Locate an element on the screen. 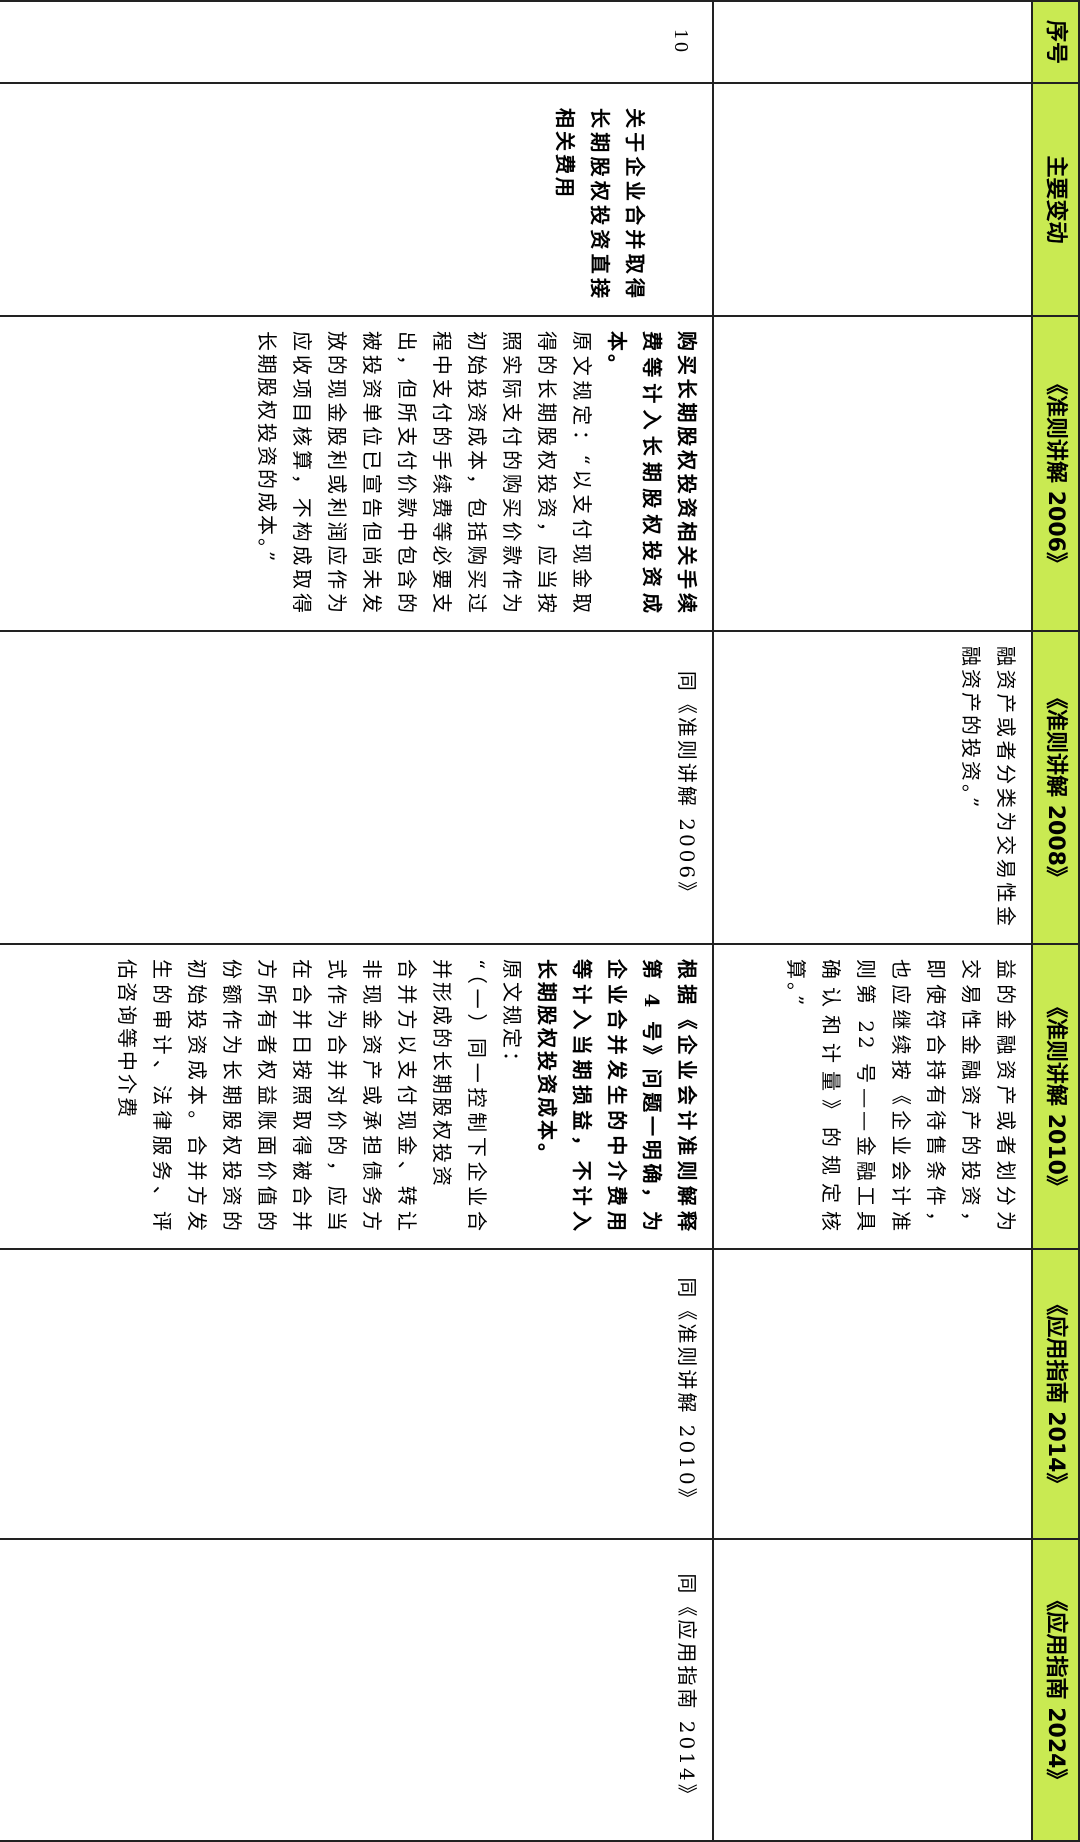 This screenshot has width=1080, height=1842. header-seq: 序号 is located at coordinates (1055, 42).